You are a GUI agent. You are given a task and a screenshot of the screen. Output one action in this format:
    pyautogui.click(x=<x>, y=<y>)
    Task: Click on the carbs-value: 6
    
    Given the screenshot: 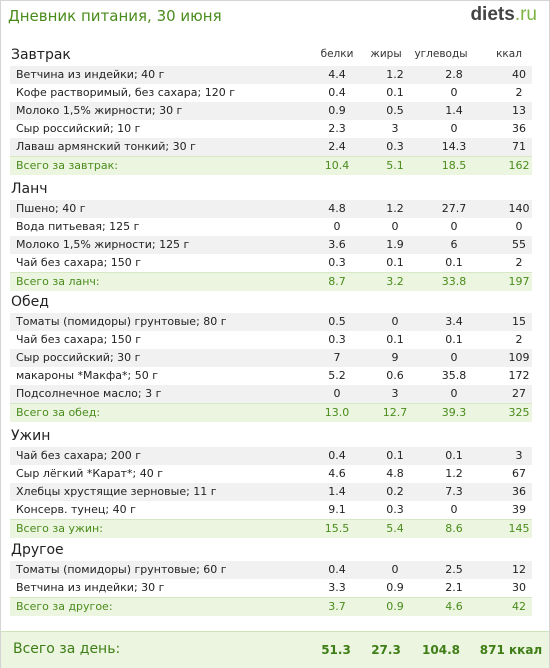 What is the action you would take?
    pyautogui.click(x=454, y=244)
    